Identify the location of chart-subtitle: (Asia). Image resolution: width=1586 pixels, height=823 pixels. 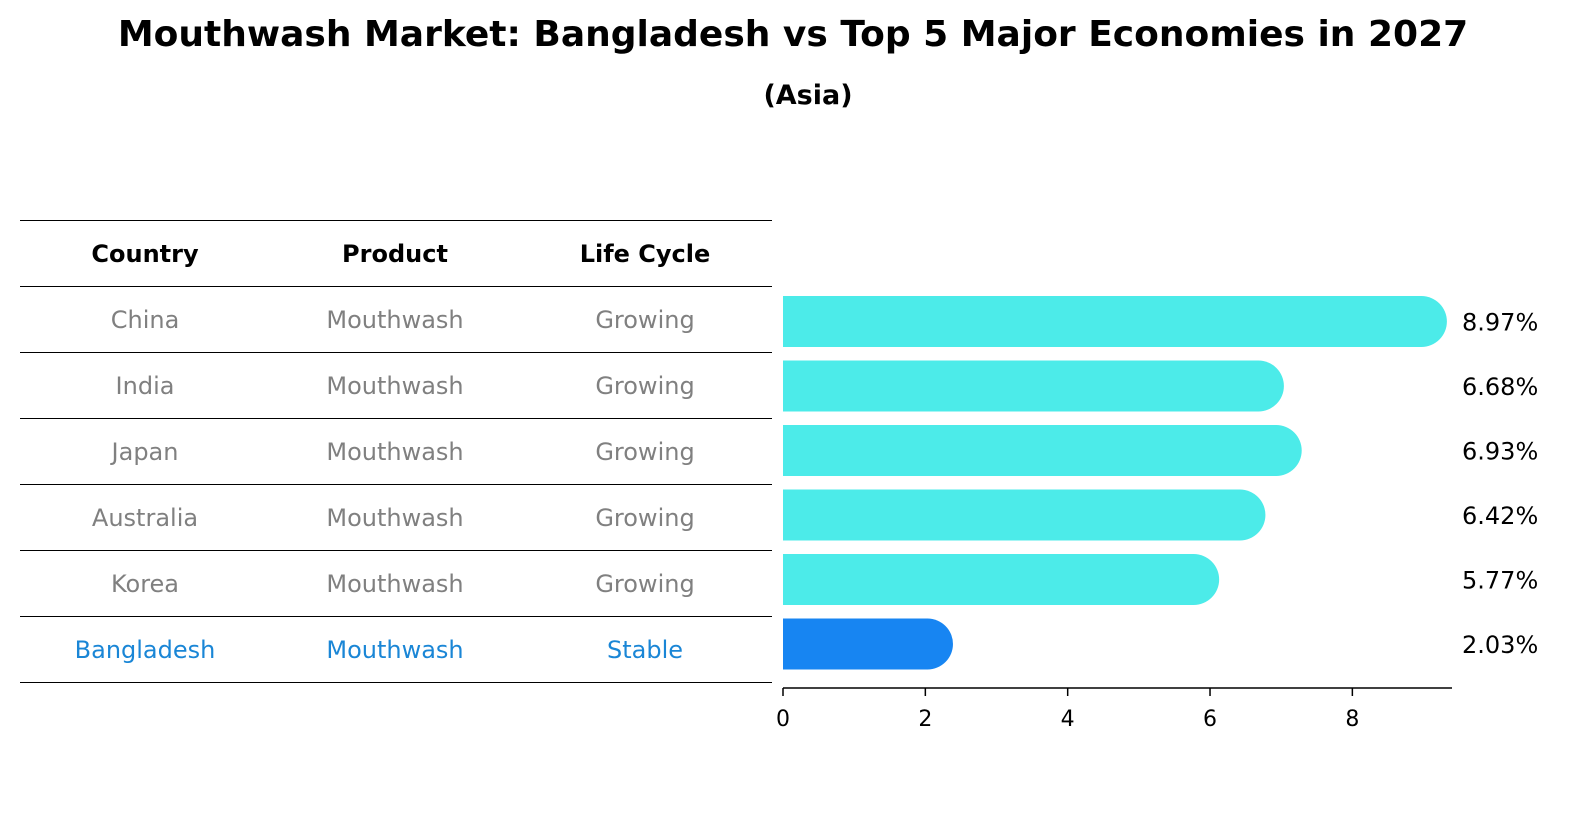
(808, 95).